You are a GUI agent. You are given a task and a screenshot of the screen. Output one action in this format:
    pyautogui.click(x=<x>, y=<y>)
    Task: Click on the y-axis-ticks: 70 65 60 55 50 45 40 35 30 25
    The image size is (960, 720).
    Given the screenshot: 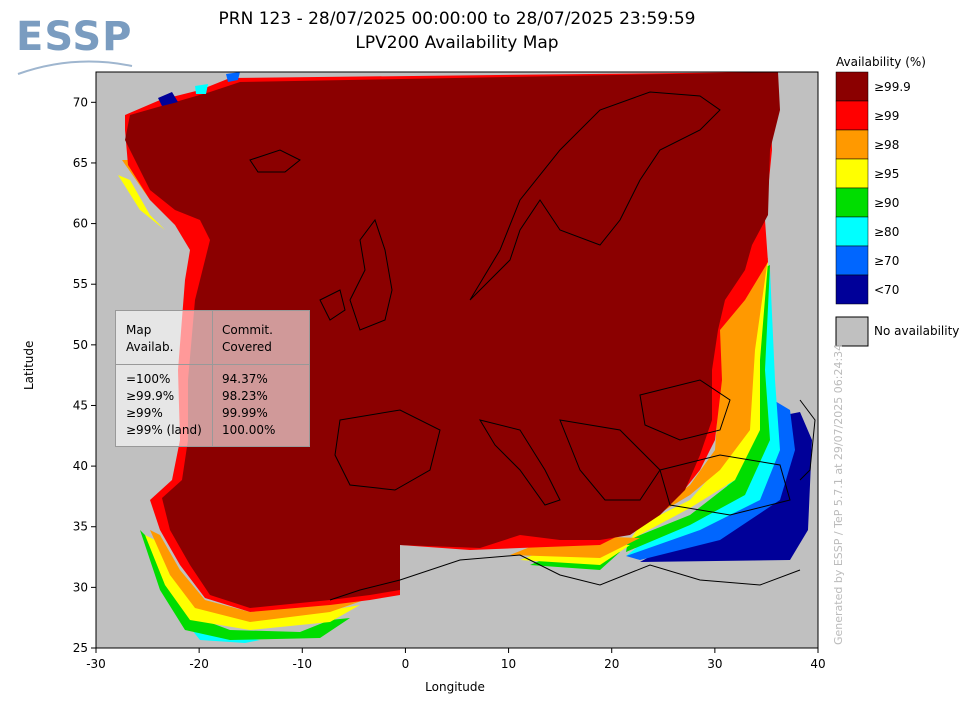 What is the action you would take?
    pyautogui.click(x=84, y=375)
    